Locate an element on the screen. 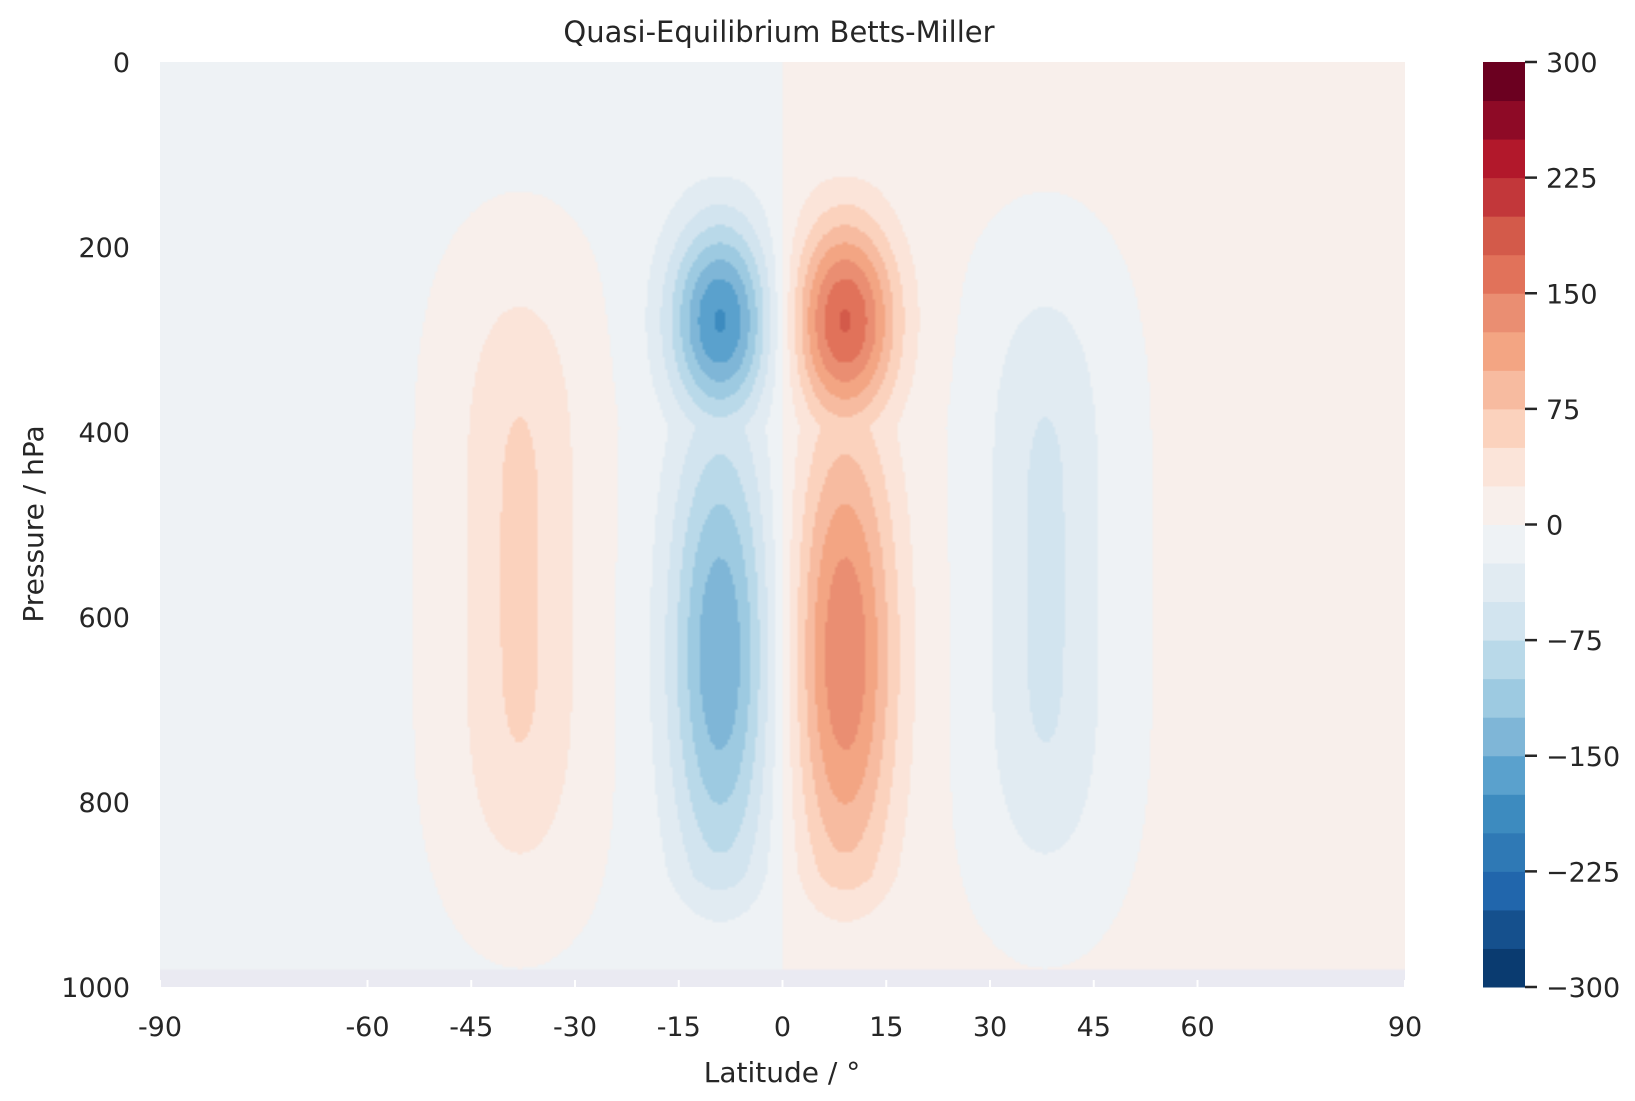 This screenshot has width=1635, height=1101. y-tick-label: 0 is located at coordinates (121, 63).